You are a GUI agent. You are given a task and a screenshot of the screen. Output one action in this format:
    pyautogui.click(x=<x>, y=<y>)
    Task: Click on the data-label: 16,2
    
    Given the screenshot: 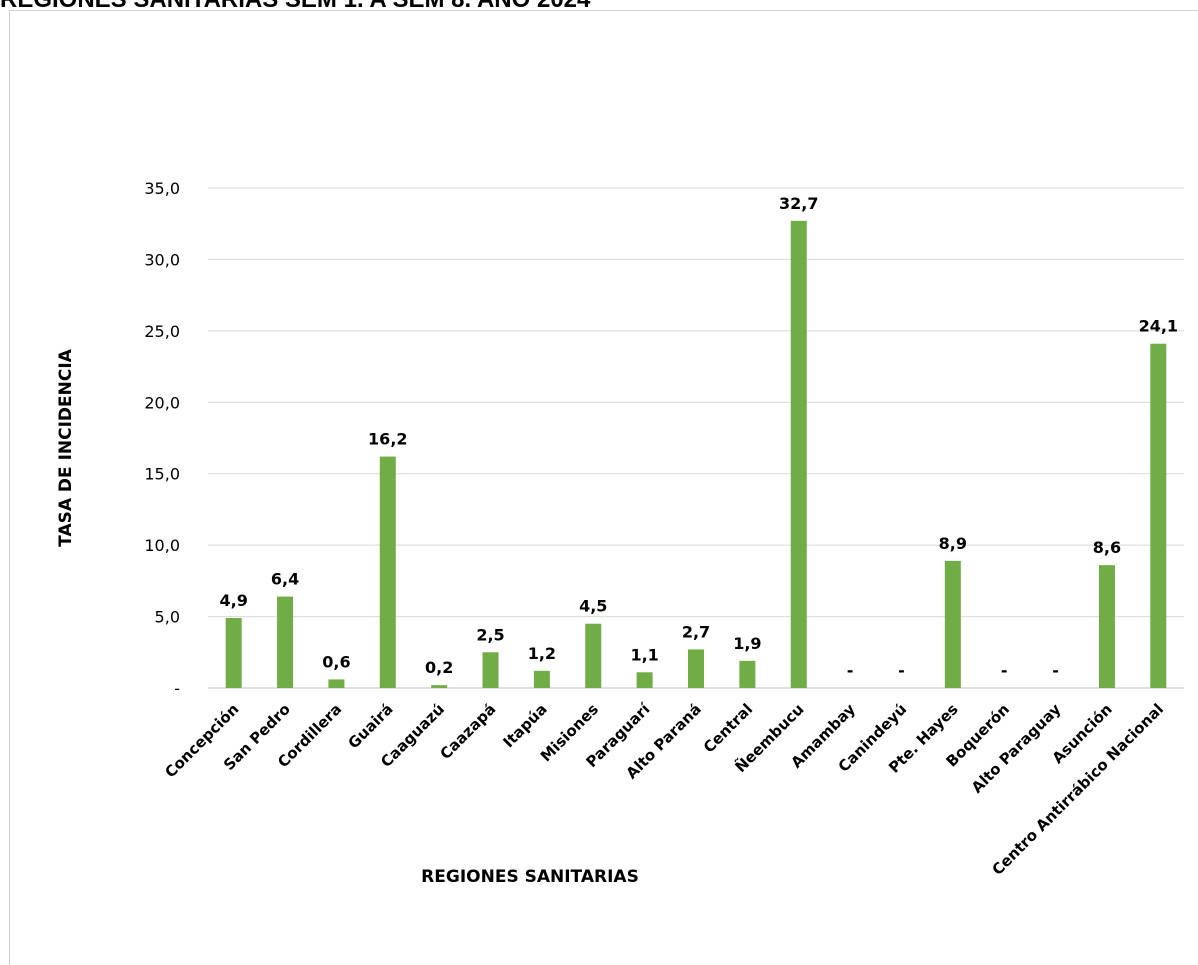 What is the action you would take?
    pyautogui.click(x=387, y=439)
    